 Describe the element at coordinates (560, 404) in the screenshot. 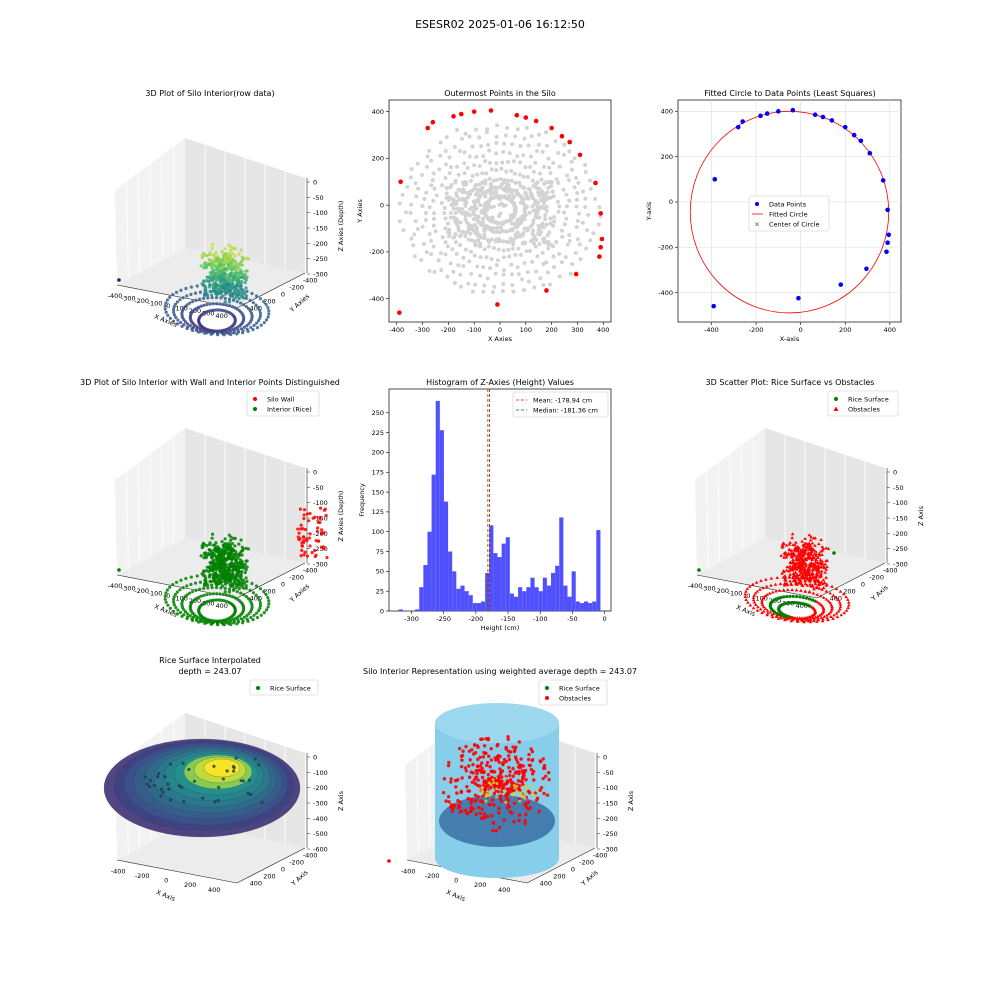

I see `legend-box` at that location.